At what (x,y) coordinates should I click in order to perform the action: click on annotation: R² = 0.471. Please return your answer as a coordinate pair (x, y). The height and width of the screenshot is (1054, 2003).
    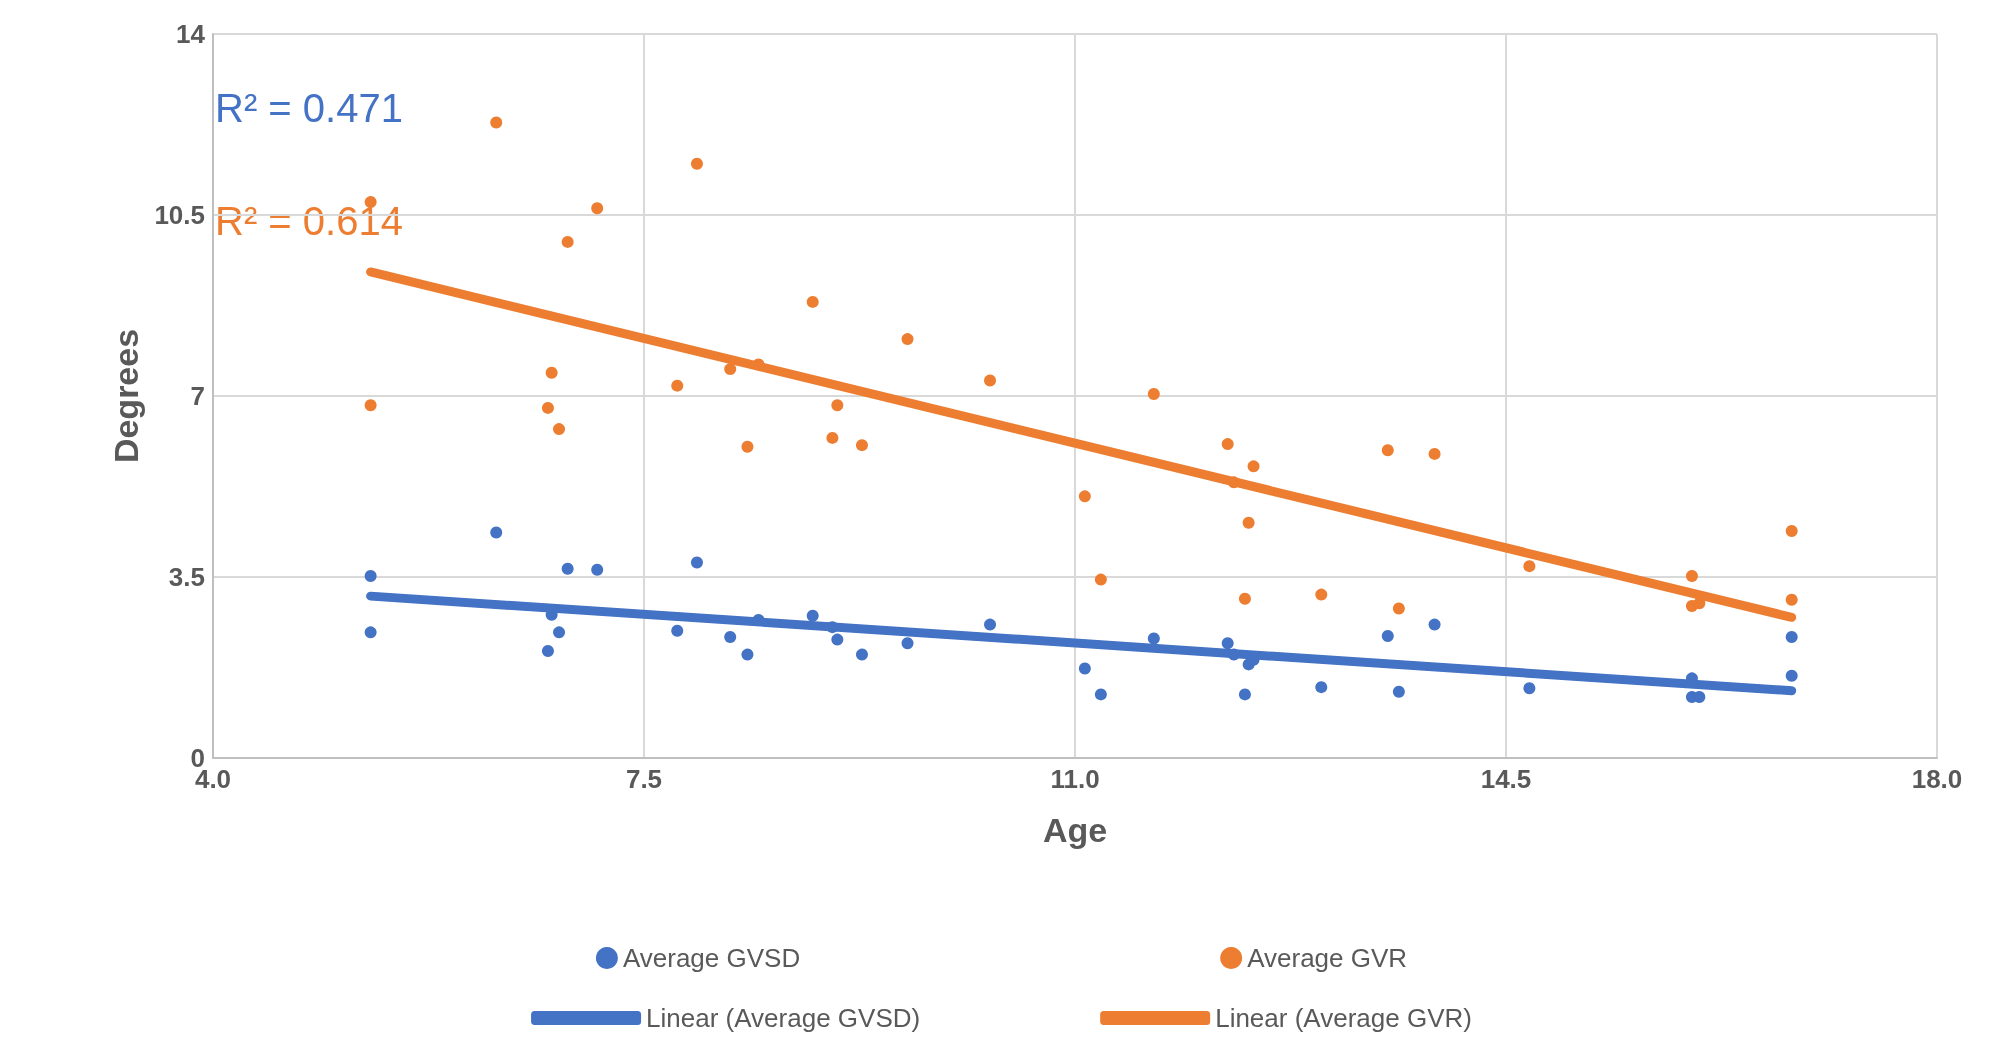
    Looking at the image, I should click on (309, 108).